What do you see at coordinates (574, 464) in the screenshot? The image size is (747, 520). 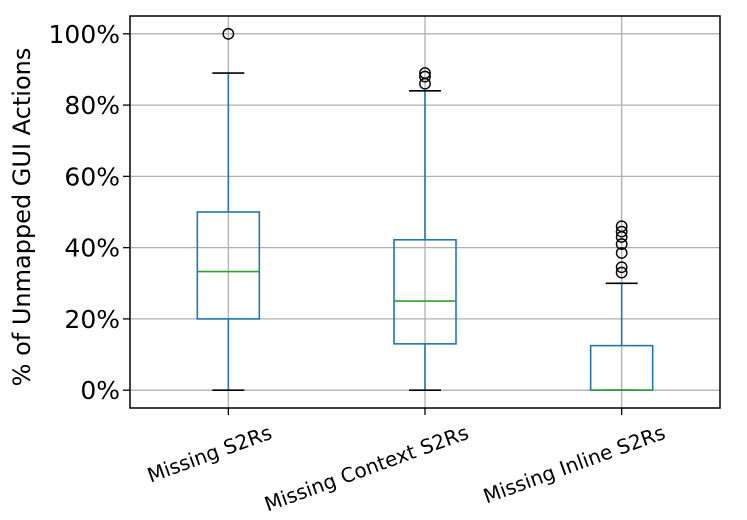 I see `x-tick-label-2: Missing Inline S2Rs` at bounding box center [574, 464].